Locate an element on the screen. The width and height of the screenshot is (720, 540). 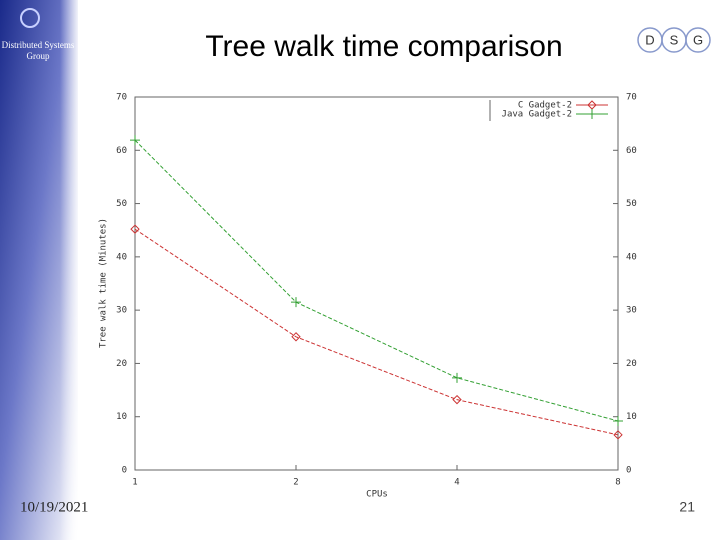
x-tick-label: 8 is located at coordinates (617, 483).